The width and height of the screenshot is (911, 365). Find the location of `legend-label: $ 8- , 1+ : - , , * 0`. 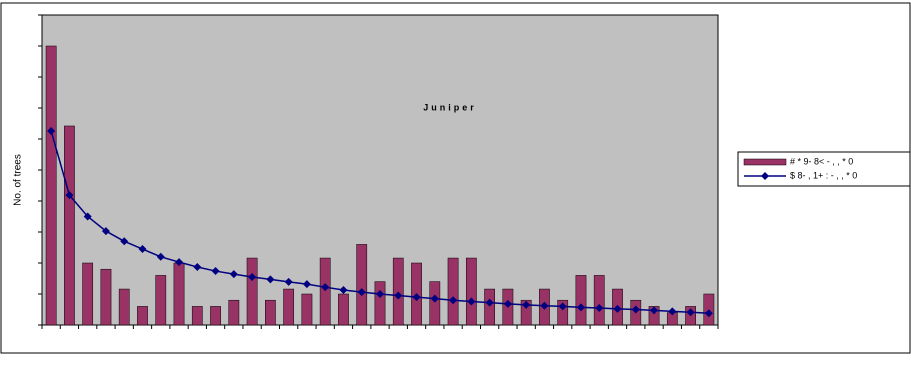

legend-label: $ 8- , 1+ : - , , * 0 is located at coordinates (823, 175).